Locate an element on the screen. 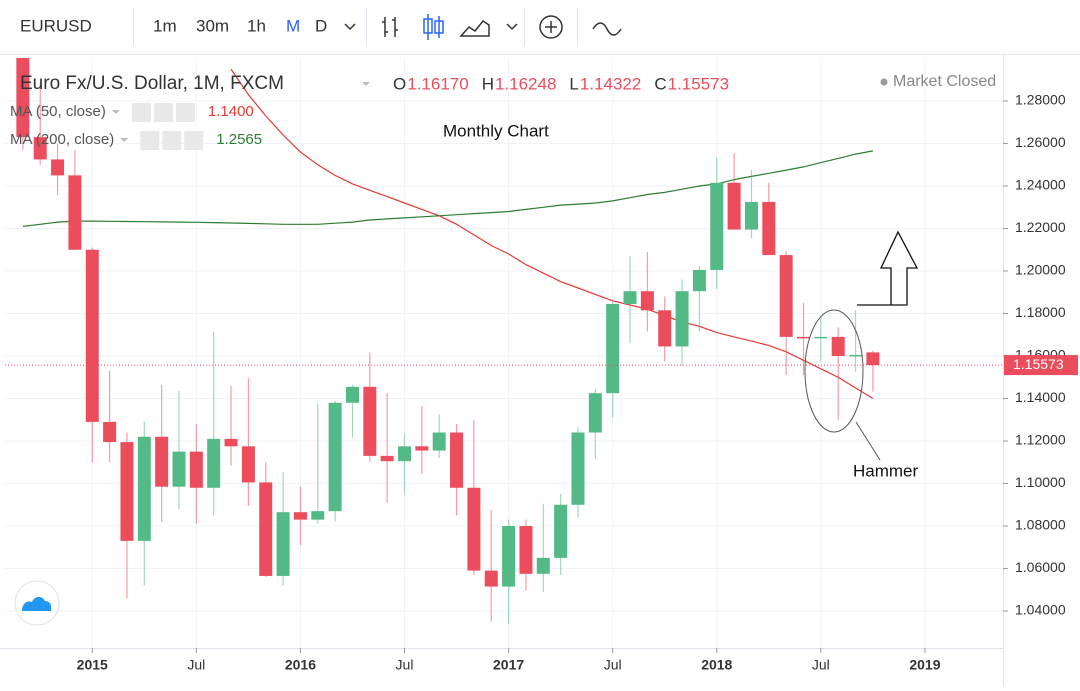 The width and height of the screenshot is (1080, 691). y-tick-label: 1.18000 is located at coordinates (1040, 312).